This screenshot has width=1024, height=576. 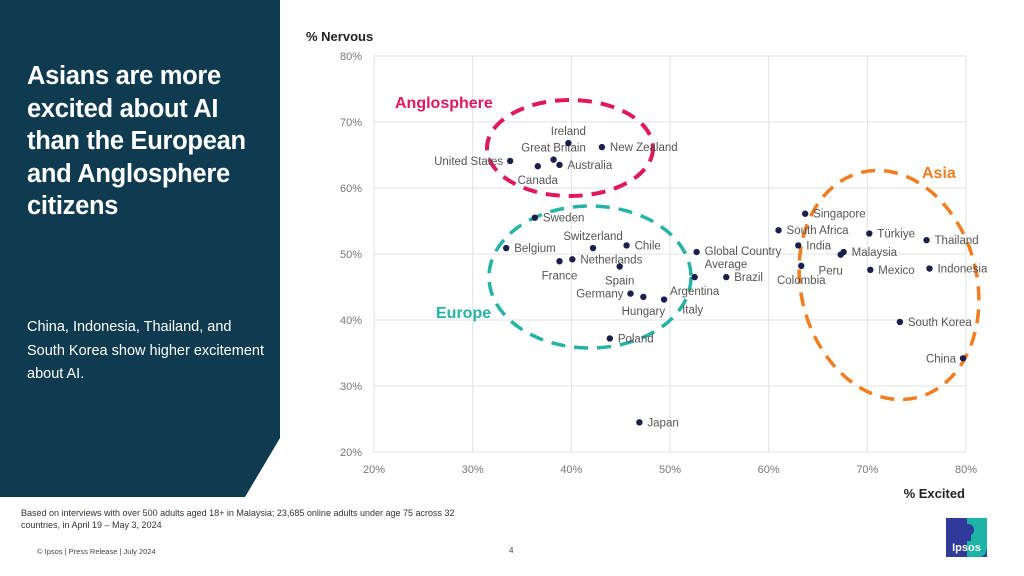 I want to click on x-tick-label: 70%, so click(x=867, y=470).